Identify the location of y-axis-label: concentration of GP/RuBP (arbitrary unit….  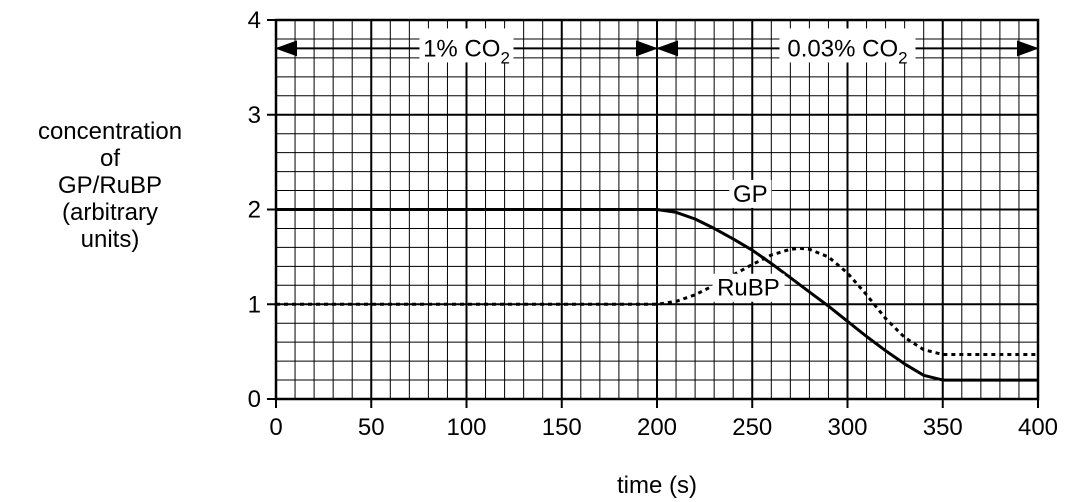
(110, 185).